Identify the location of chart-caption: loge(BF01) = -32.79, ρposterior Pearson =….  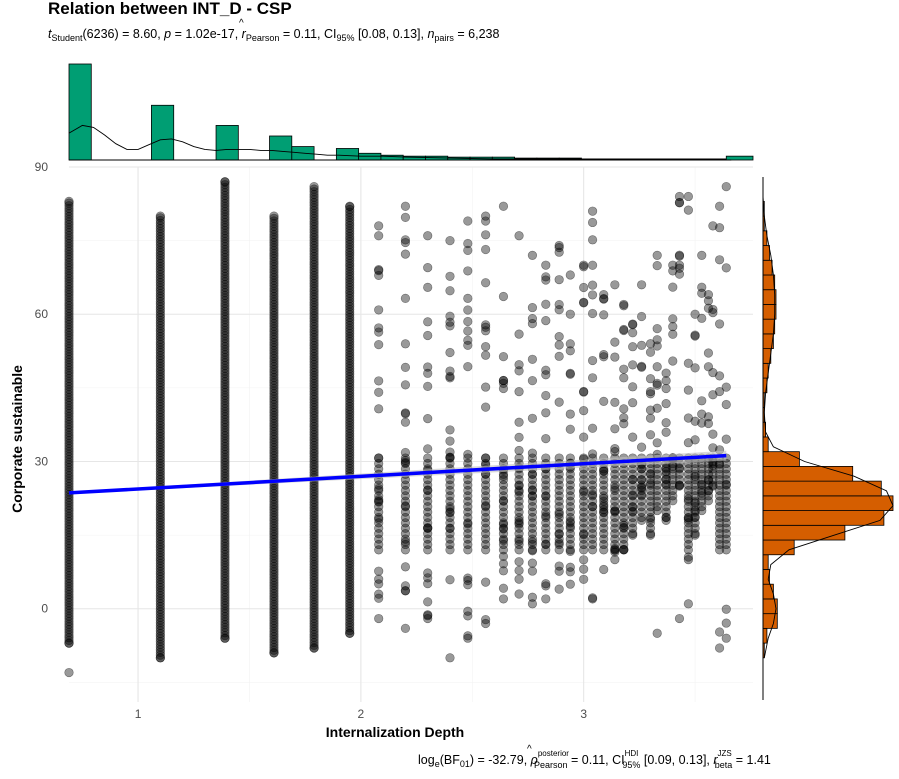
(594, 759).